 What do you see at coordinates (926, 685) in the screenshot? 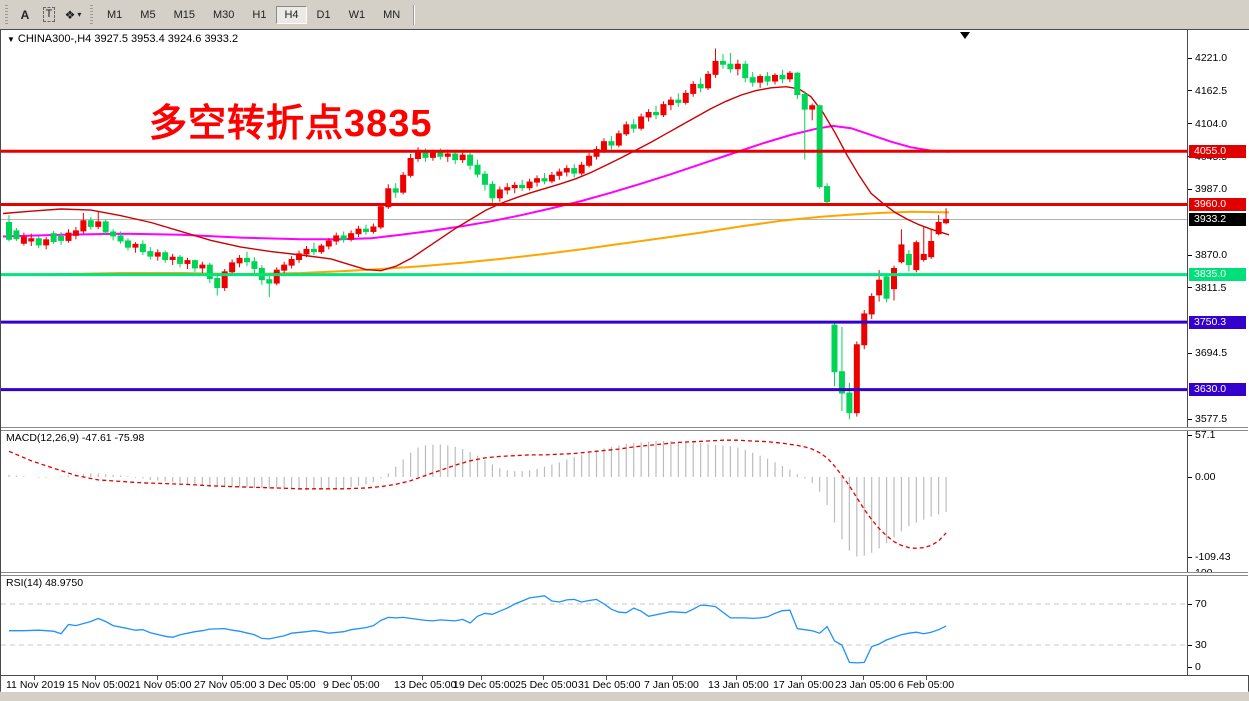
I see `date-label: 6 Feb 05:00` at bounding box center [926, 685].